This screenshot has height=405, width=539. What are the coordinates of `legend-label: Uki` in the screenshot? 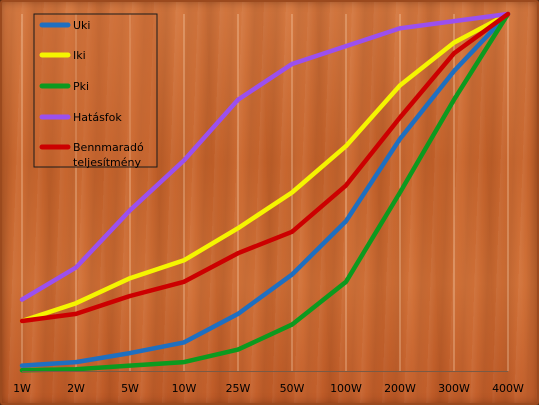 It's located at (81, 25).